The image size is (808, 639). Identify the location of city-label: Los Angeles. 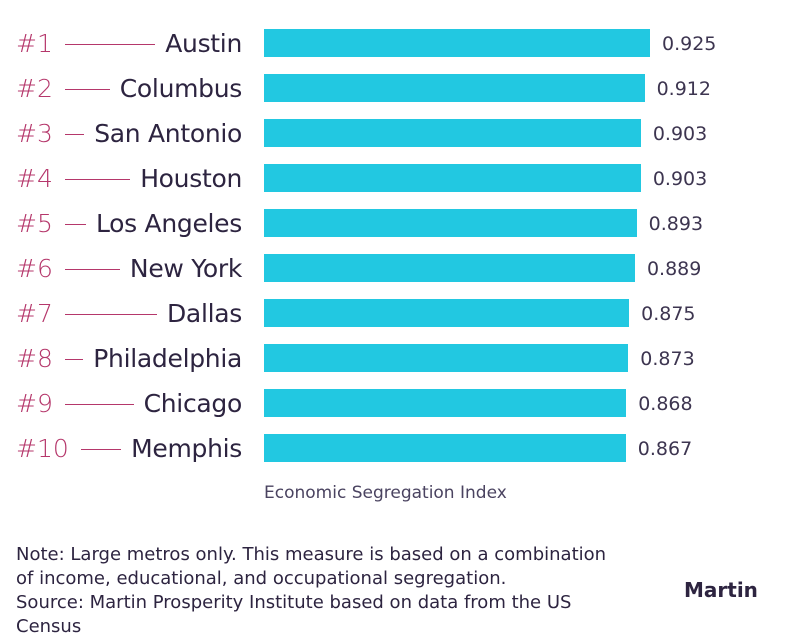
(168, 223).